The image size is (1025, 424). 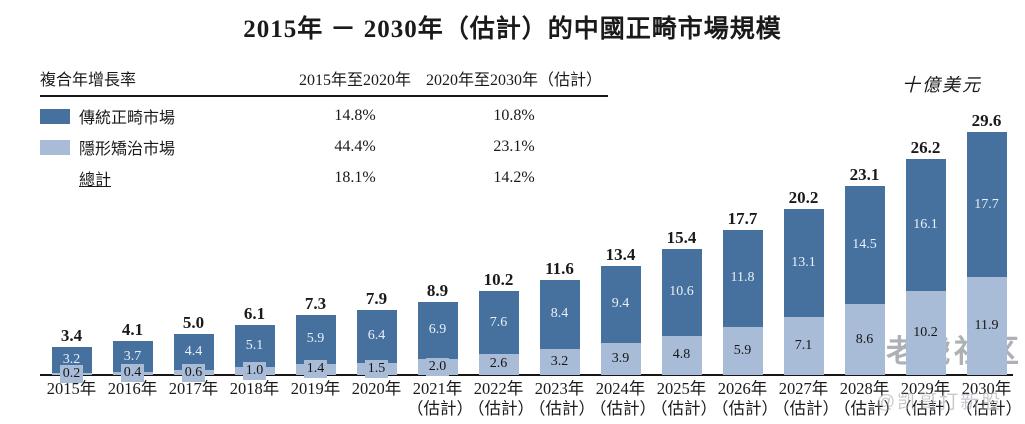 I want to click on stacked-bar-2015年: 3.2 0.2, so click(x=71, y=365).